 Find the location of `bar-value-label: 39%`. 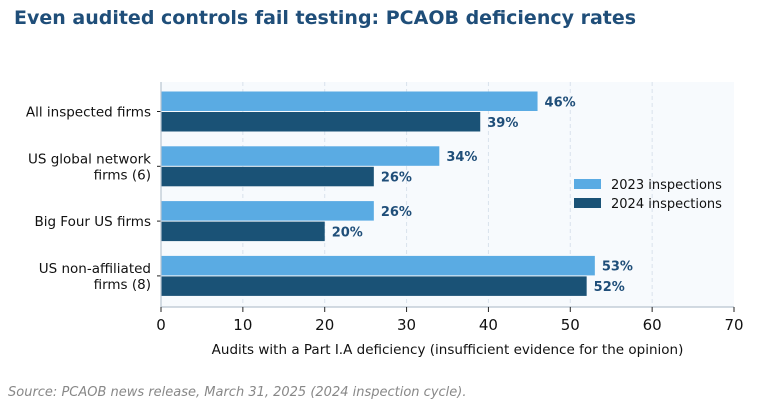

bar-value-label: 39% is located at coordinates (502, 123).